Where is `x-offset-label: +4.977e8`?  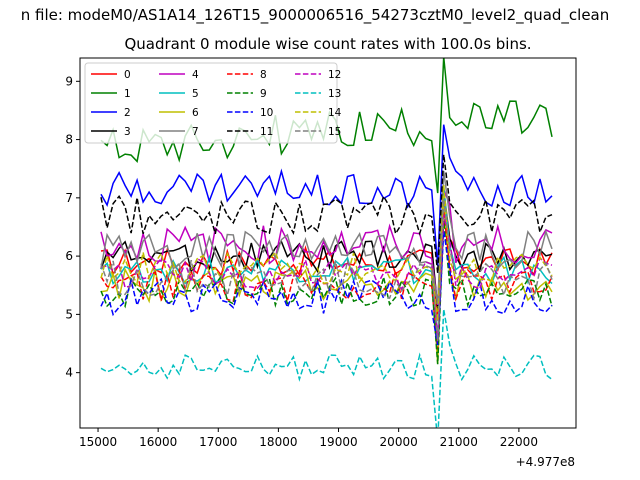
x-offset-label: +4.977e8 is located at coordinates (545, 462).